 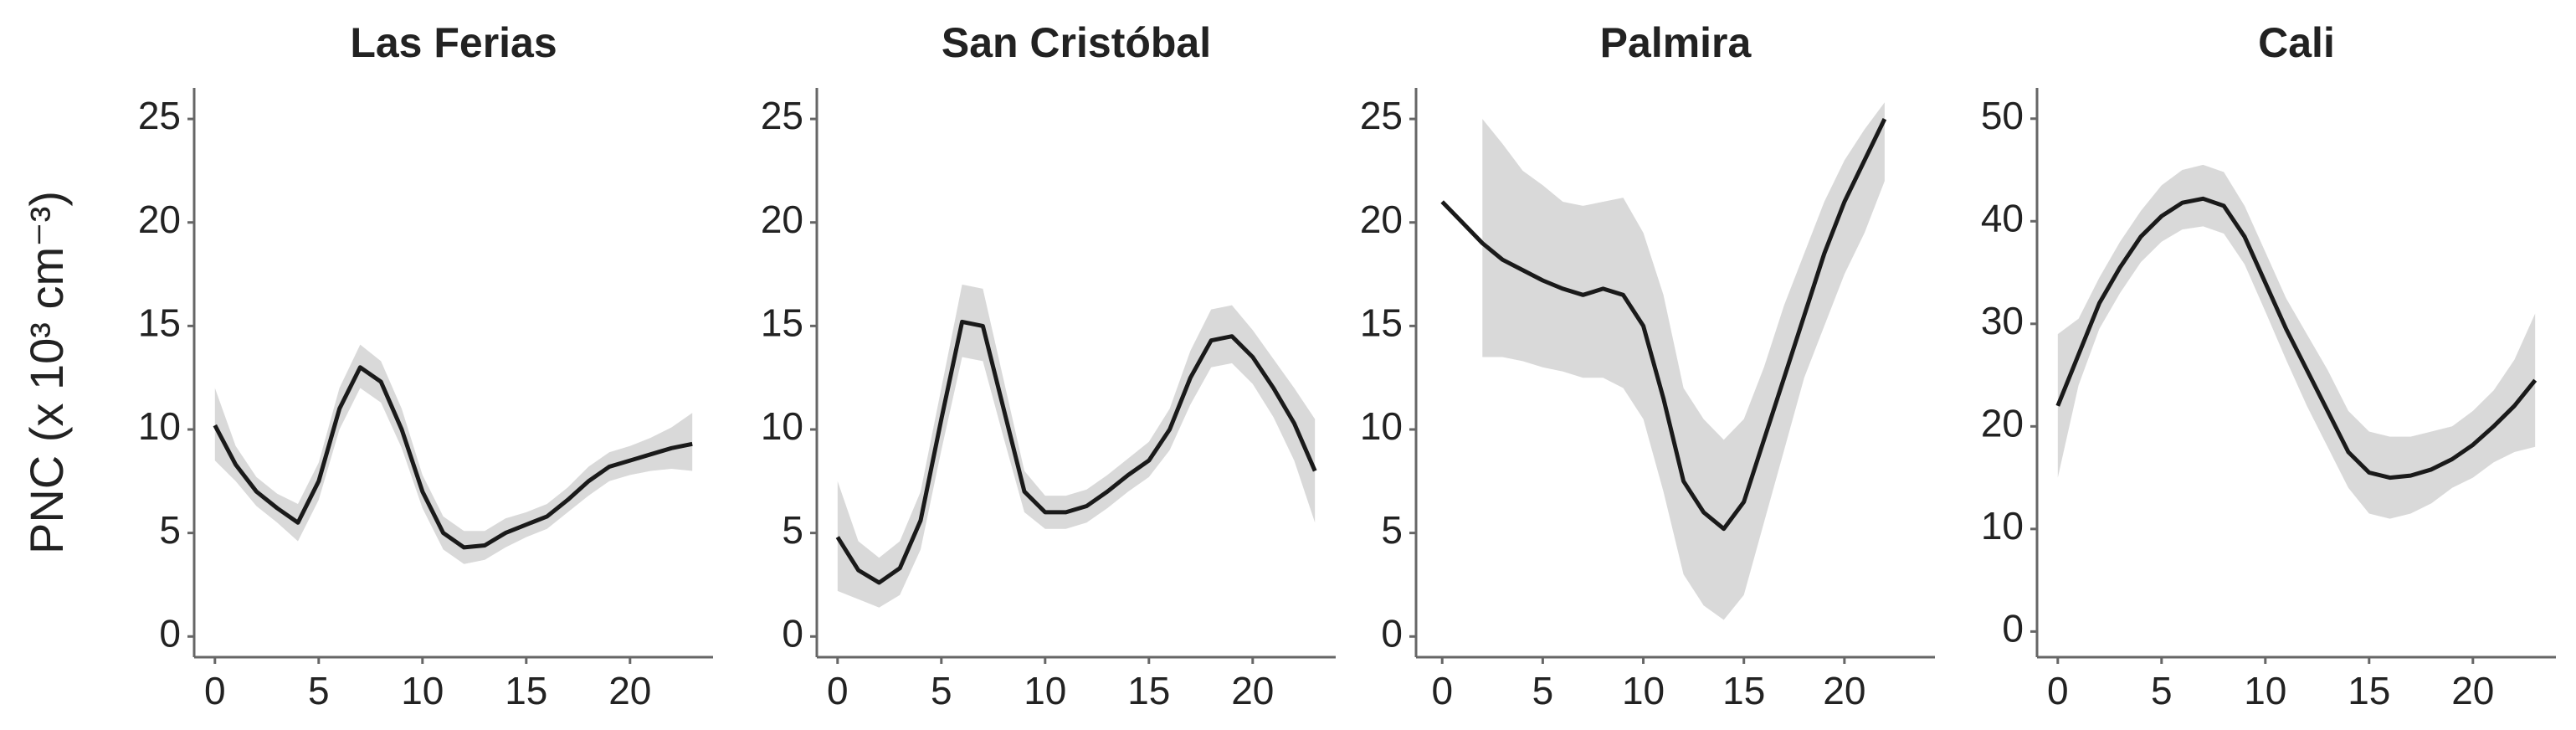 What do you see at coordinates (1076, 42) in the screenshot?
I see `panel-title: San Cristóbal` at bounding box center [1076, 42].